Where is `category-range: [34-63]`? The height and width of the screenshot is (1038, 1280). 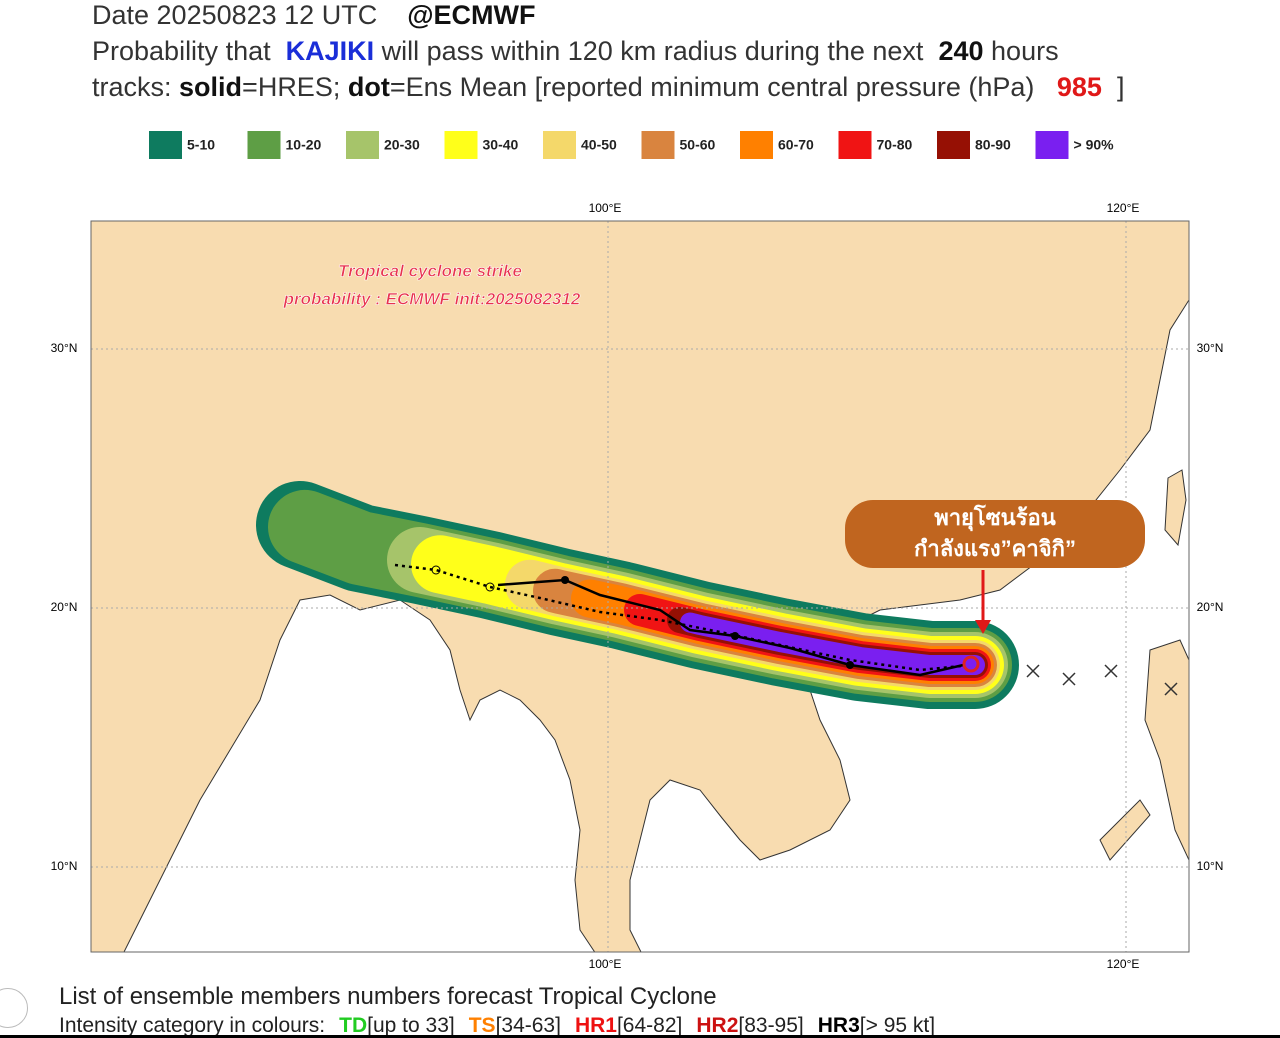
category-range: [34-63] is located at coordinates (528, 1025).